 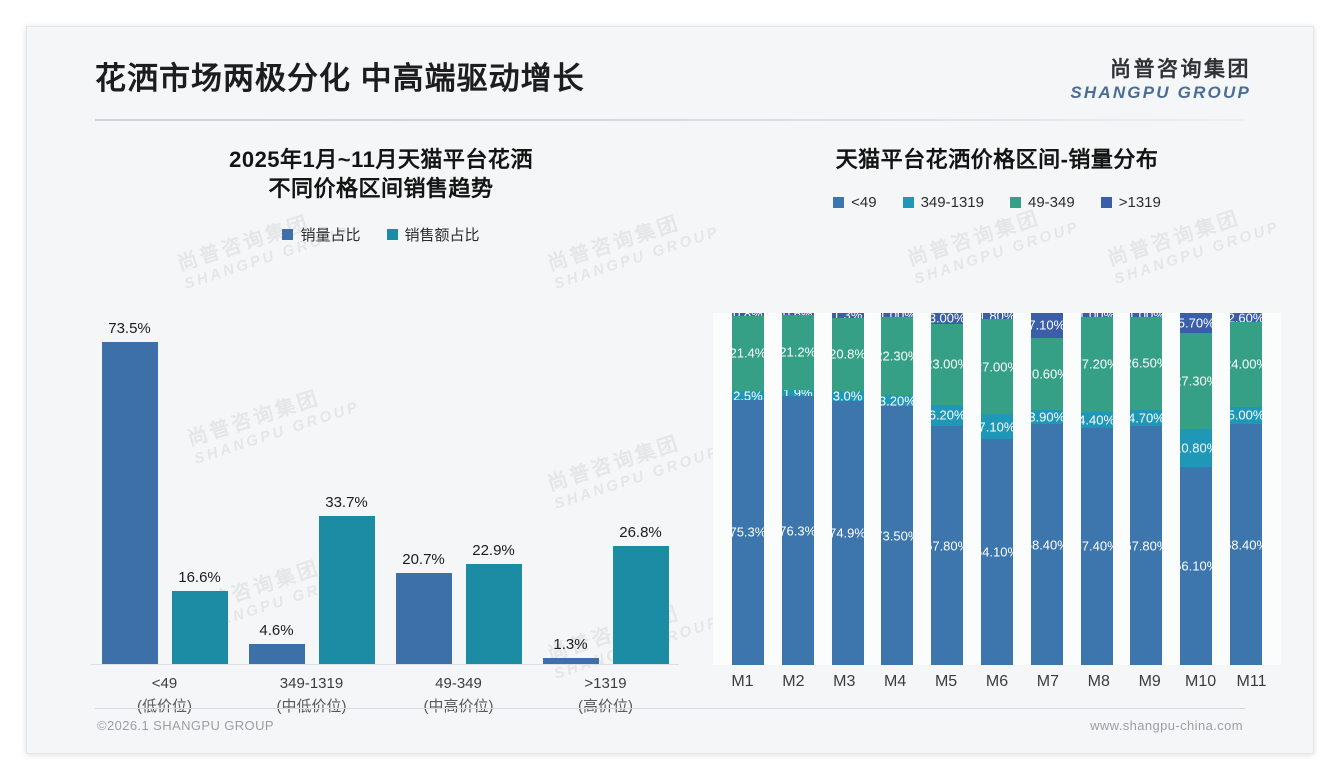 What do you see at coordinates (570, 488) in the screenshot?
I see `left-chart-bar: 1.3%` at bounding box center [570, 488].